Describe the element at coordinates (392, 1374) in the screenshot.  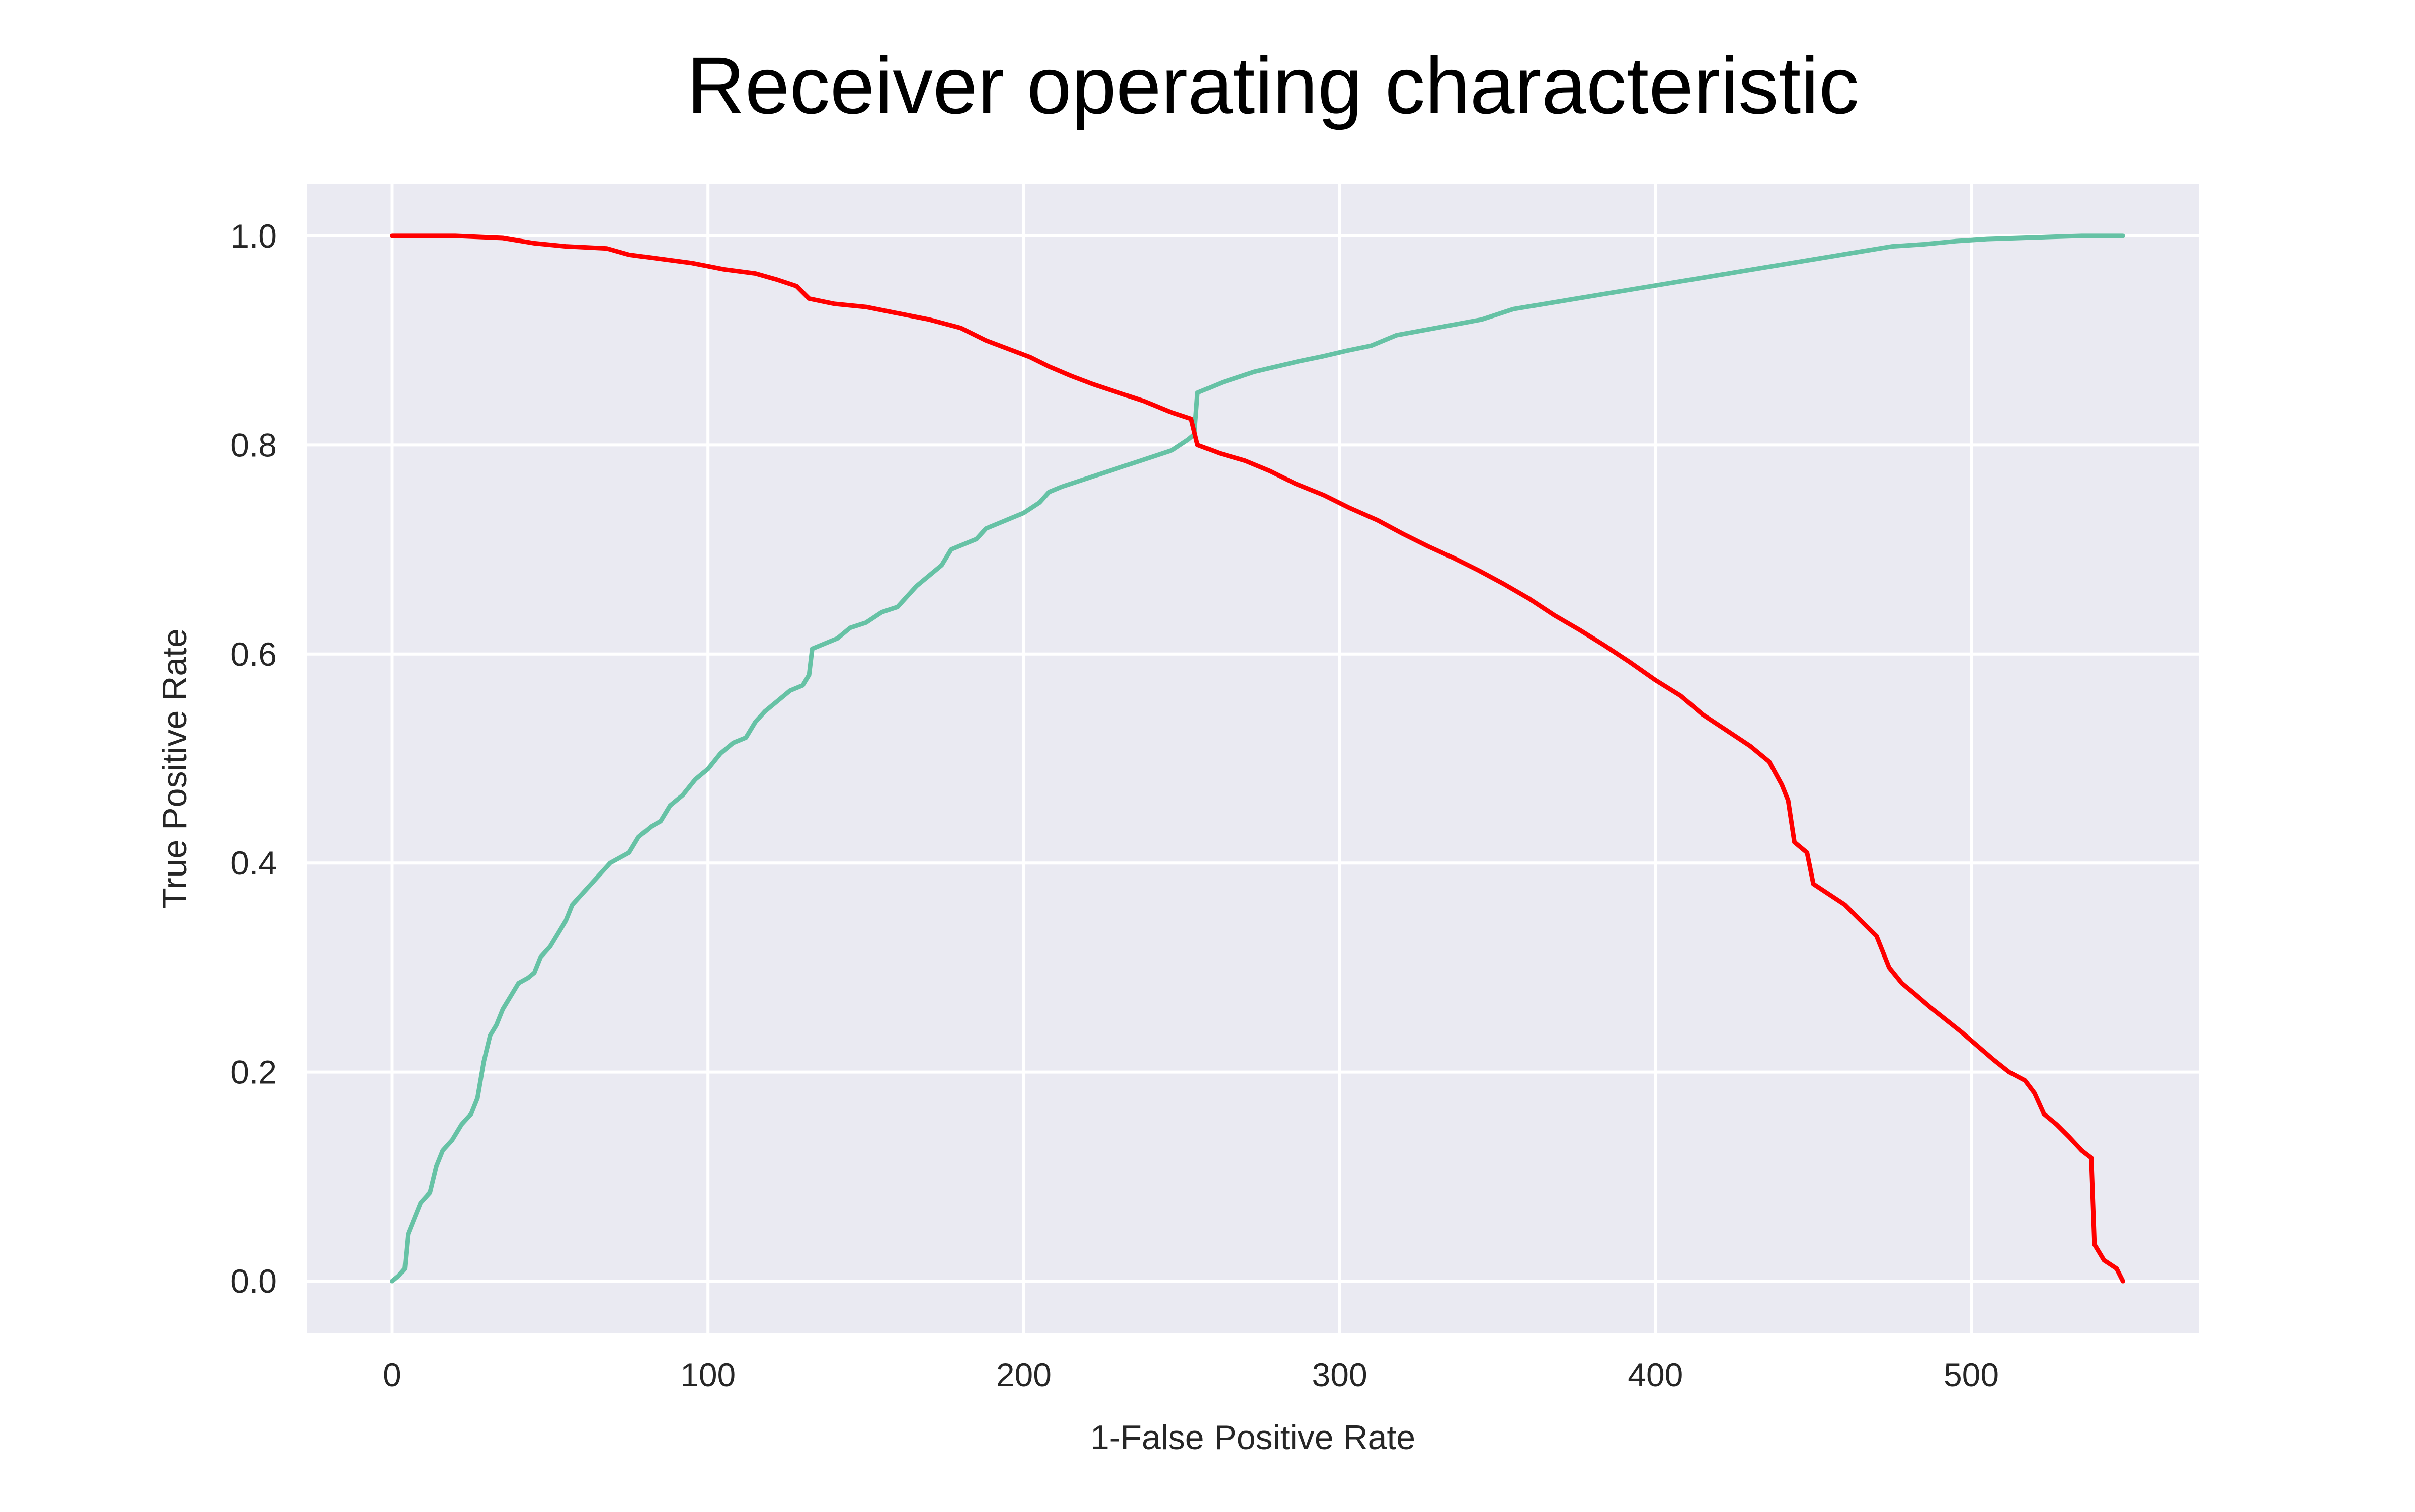
I see `x-tick-label: 0` at that location.